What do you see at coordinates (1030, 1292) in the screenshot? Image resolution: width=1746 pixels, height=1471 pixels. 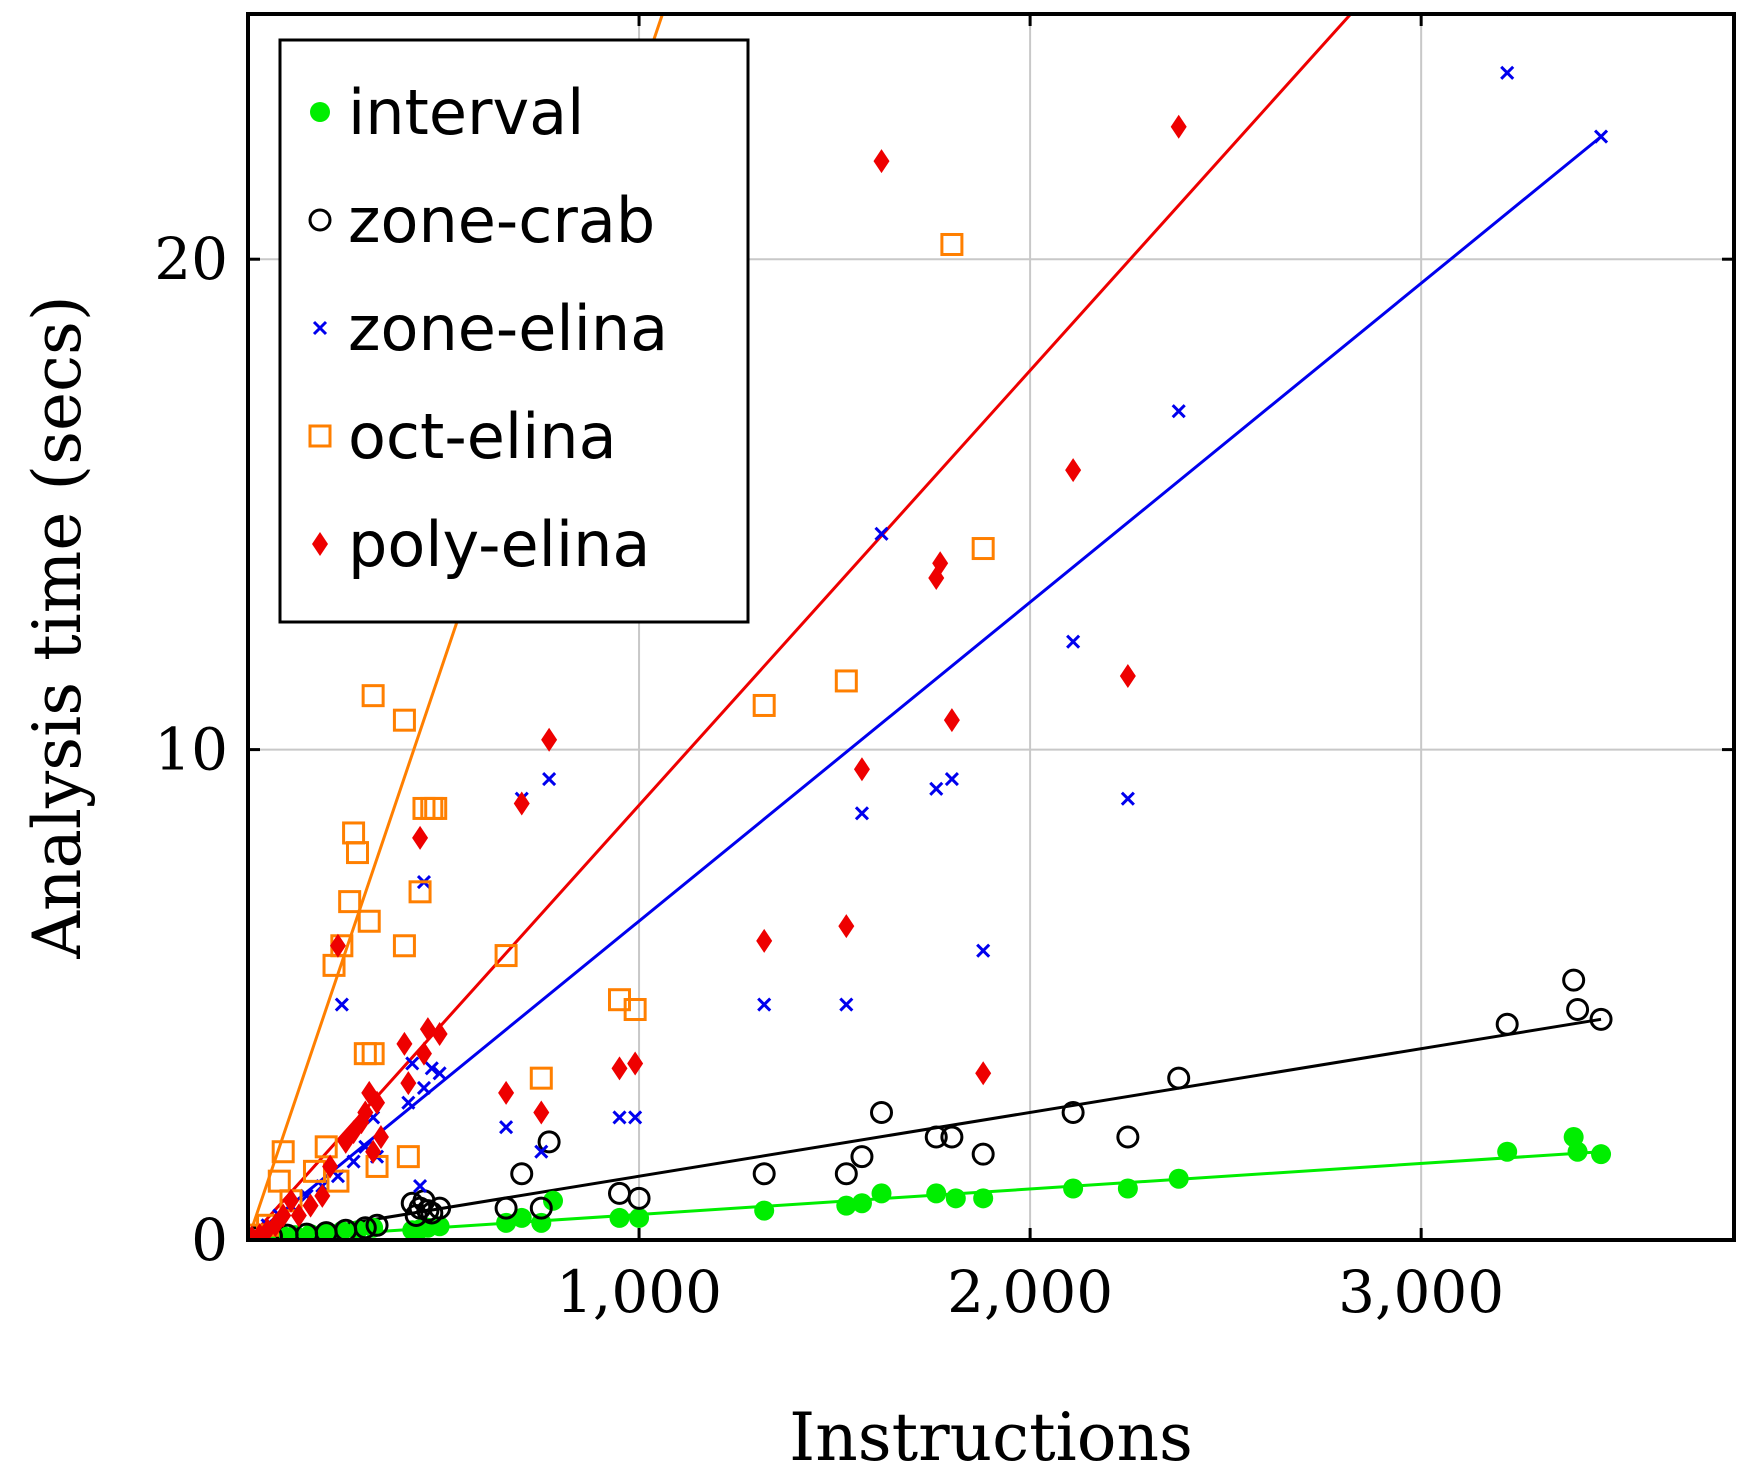 I see `x-tick-label: 2,000` at bounding box center [1030, 1292].